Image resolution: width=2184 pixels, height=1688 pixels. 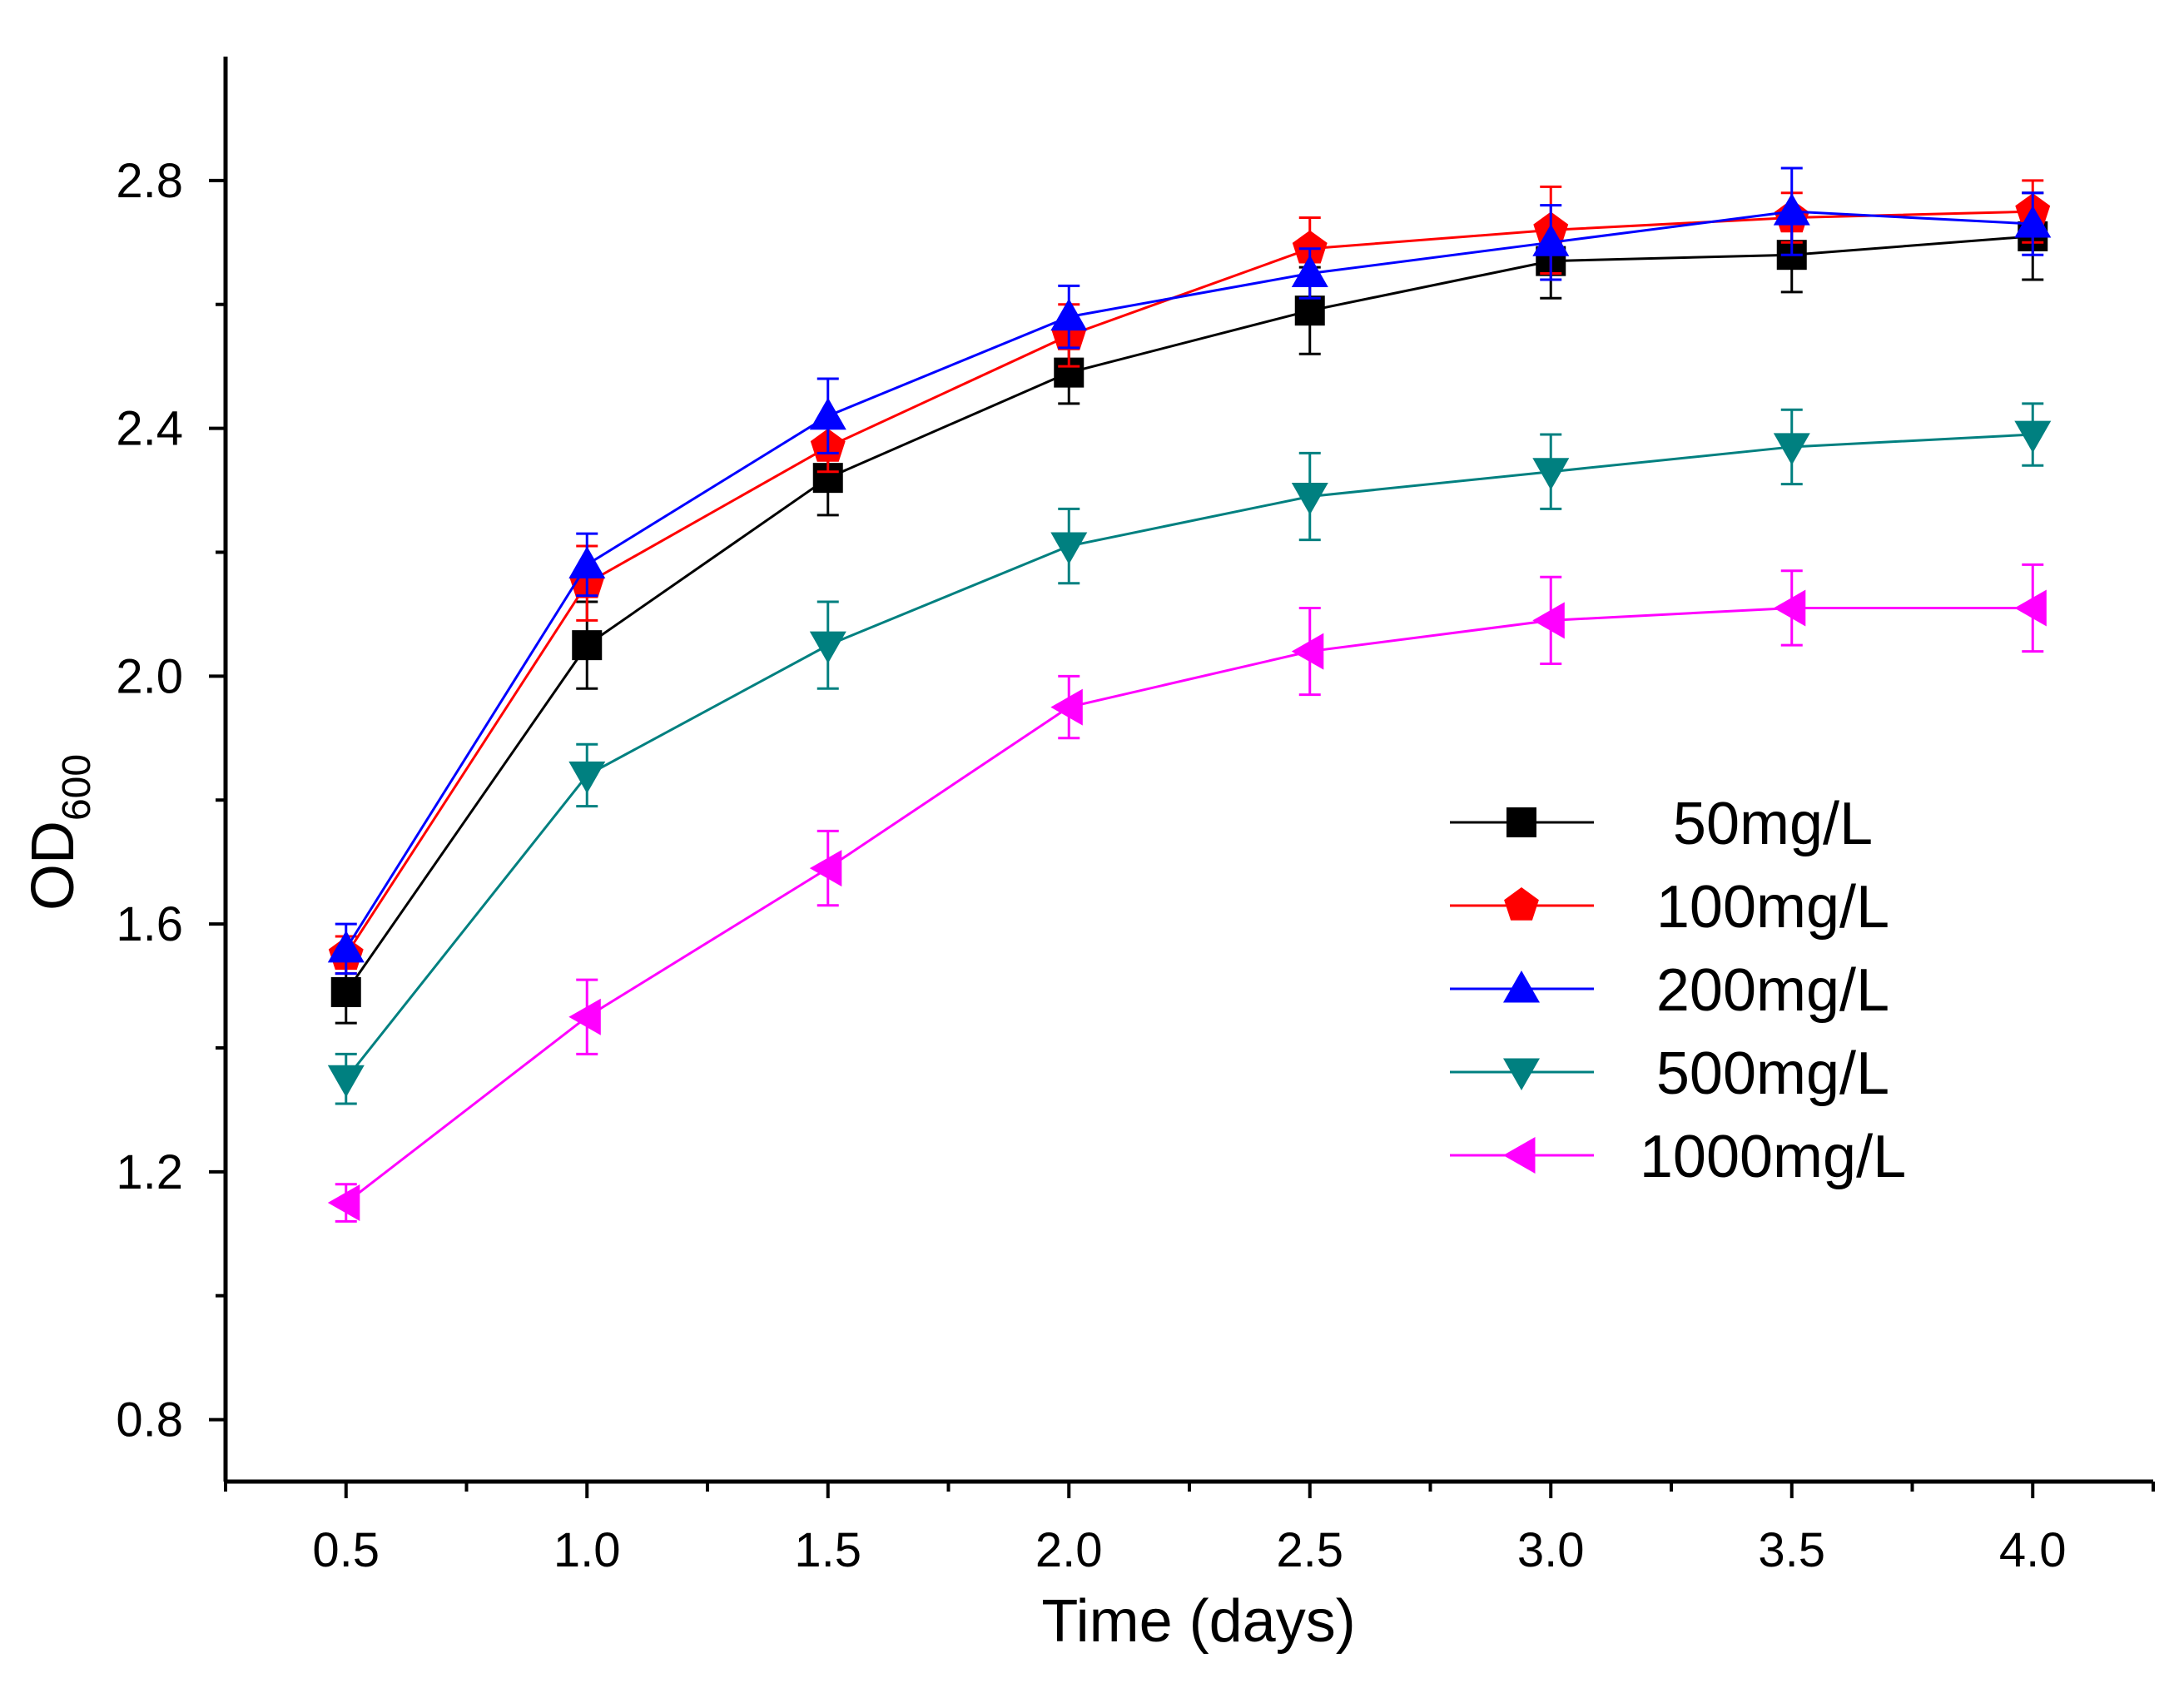 What do you see at coordinates (587, 1550) in the screenshot?
I see `x-tick-label: 1.0` at bounding box center [587, 1550].